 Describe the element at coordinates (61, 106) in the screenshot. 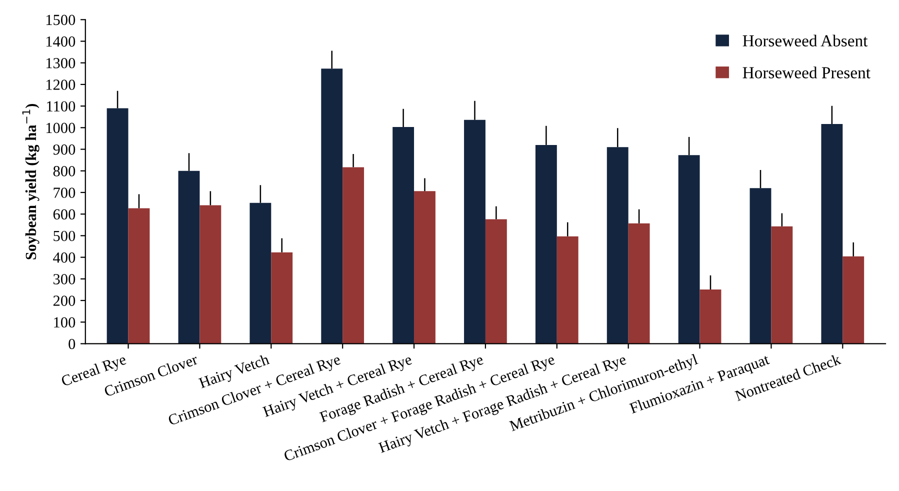

I see `y-tick-label: 1100` at that location.